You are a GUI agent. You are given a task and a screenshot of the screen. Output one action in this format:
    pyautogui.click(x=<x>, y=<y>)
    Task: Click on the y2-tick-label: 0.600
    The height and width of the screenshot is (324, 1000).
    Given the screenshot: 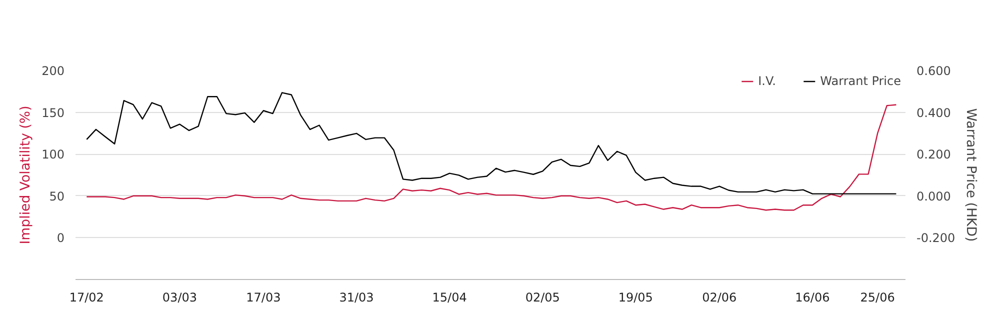 What is the action you would take?
    pyautogui.click(x=933, y=71)
    